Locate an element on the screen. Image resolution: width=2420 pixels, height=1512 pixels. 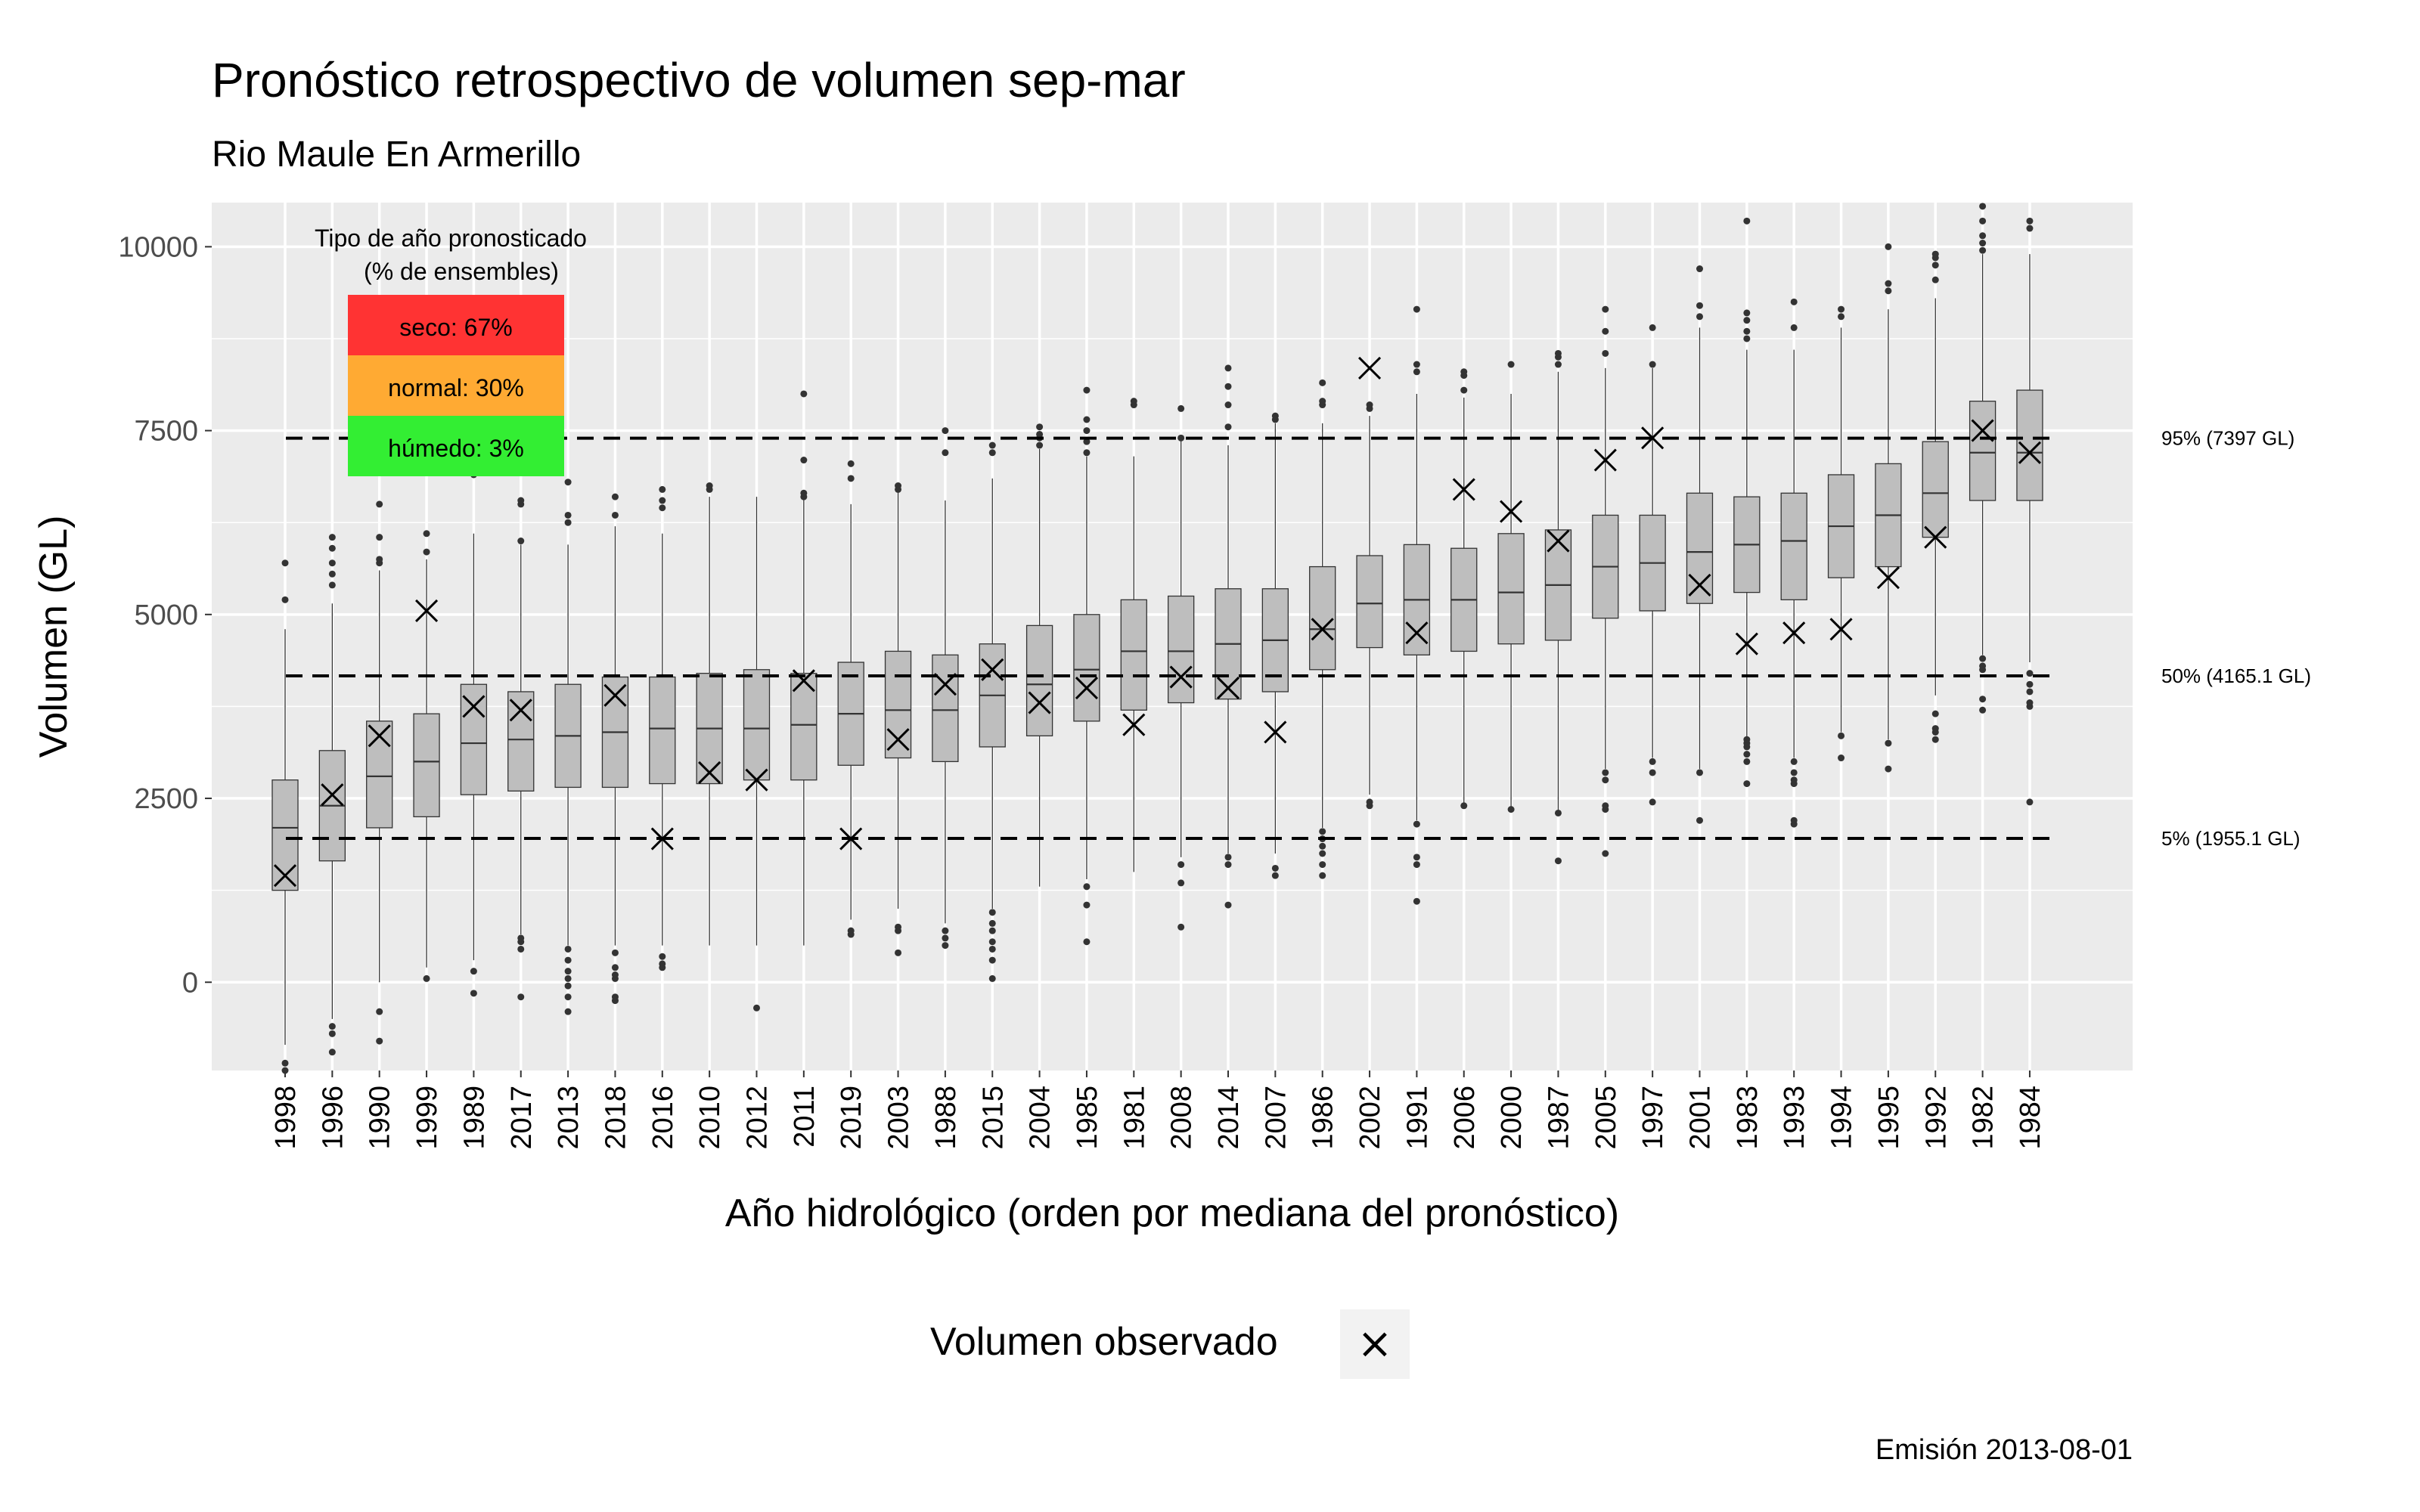
x-category-label: 2013 is located at coordinates (569, 1118).